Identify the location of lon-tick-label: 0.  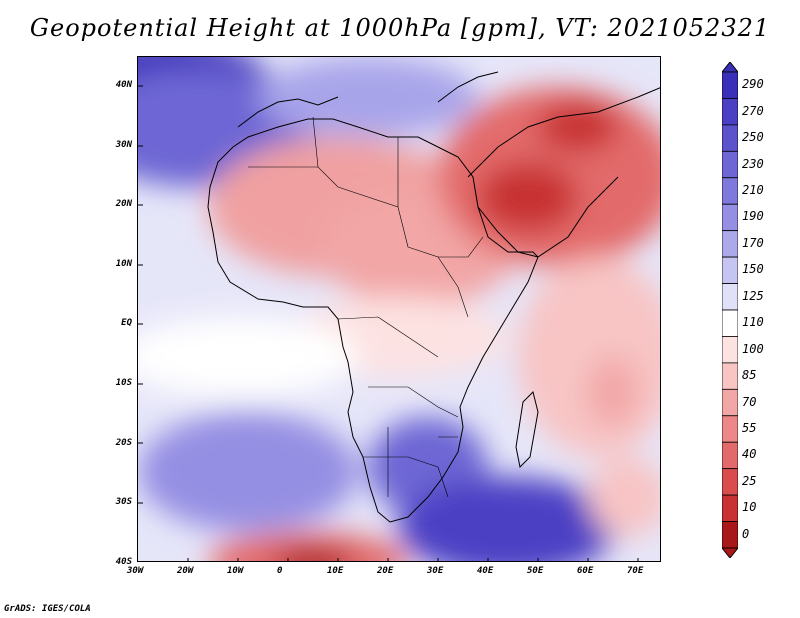
(280, 571).